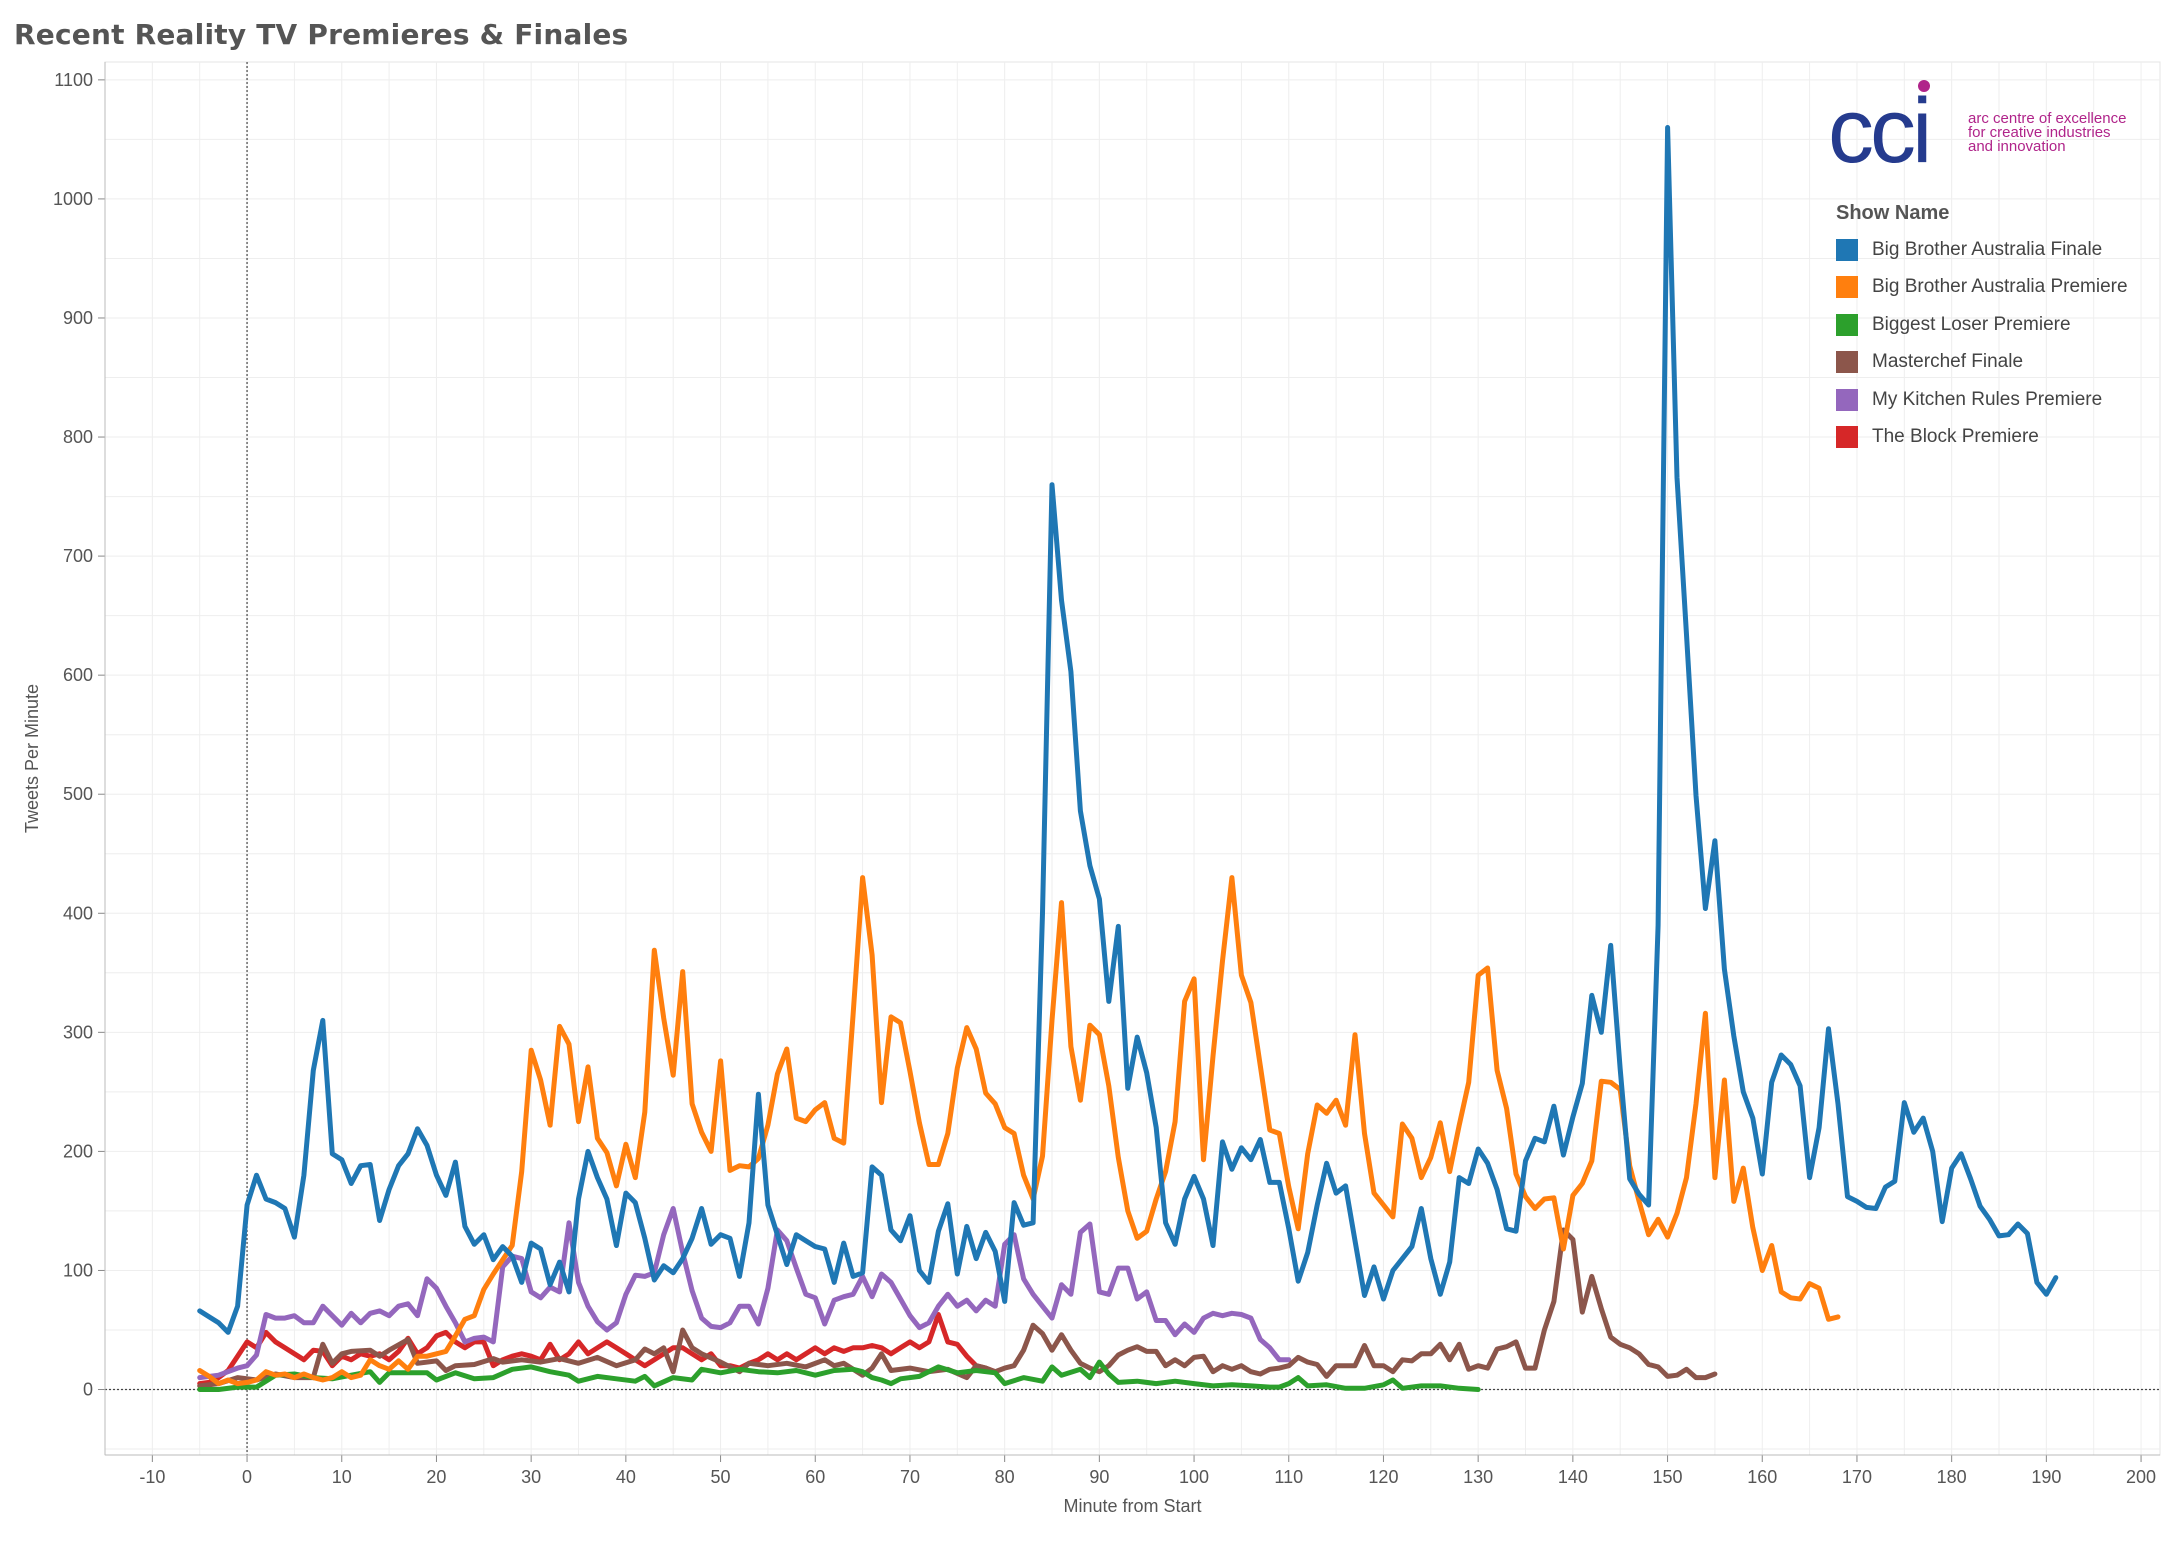 The width and height of the screenshot is (2178, 1541). What do you see at coordinates (1132, 1506) in the screenshot?
I see `x-axis-title: Minute from Start` at bounding box center [1132, 1506].